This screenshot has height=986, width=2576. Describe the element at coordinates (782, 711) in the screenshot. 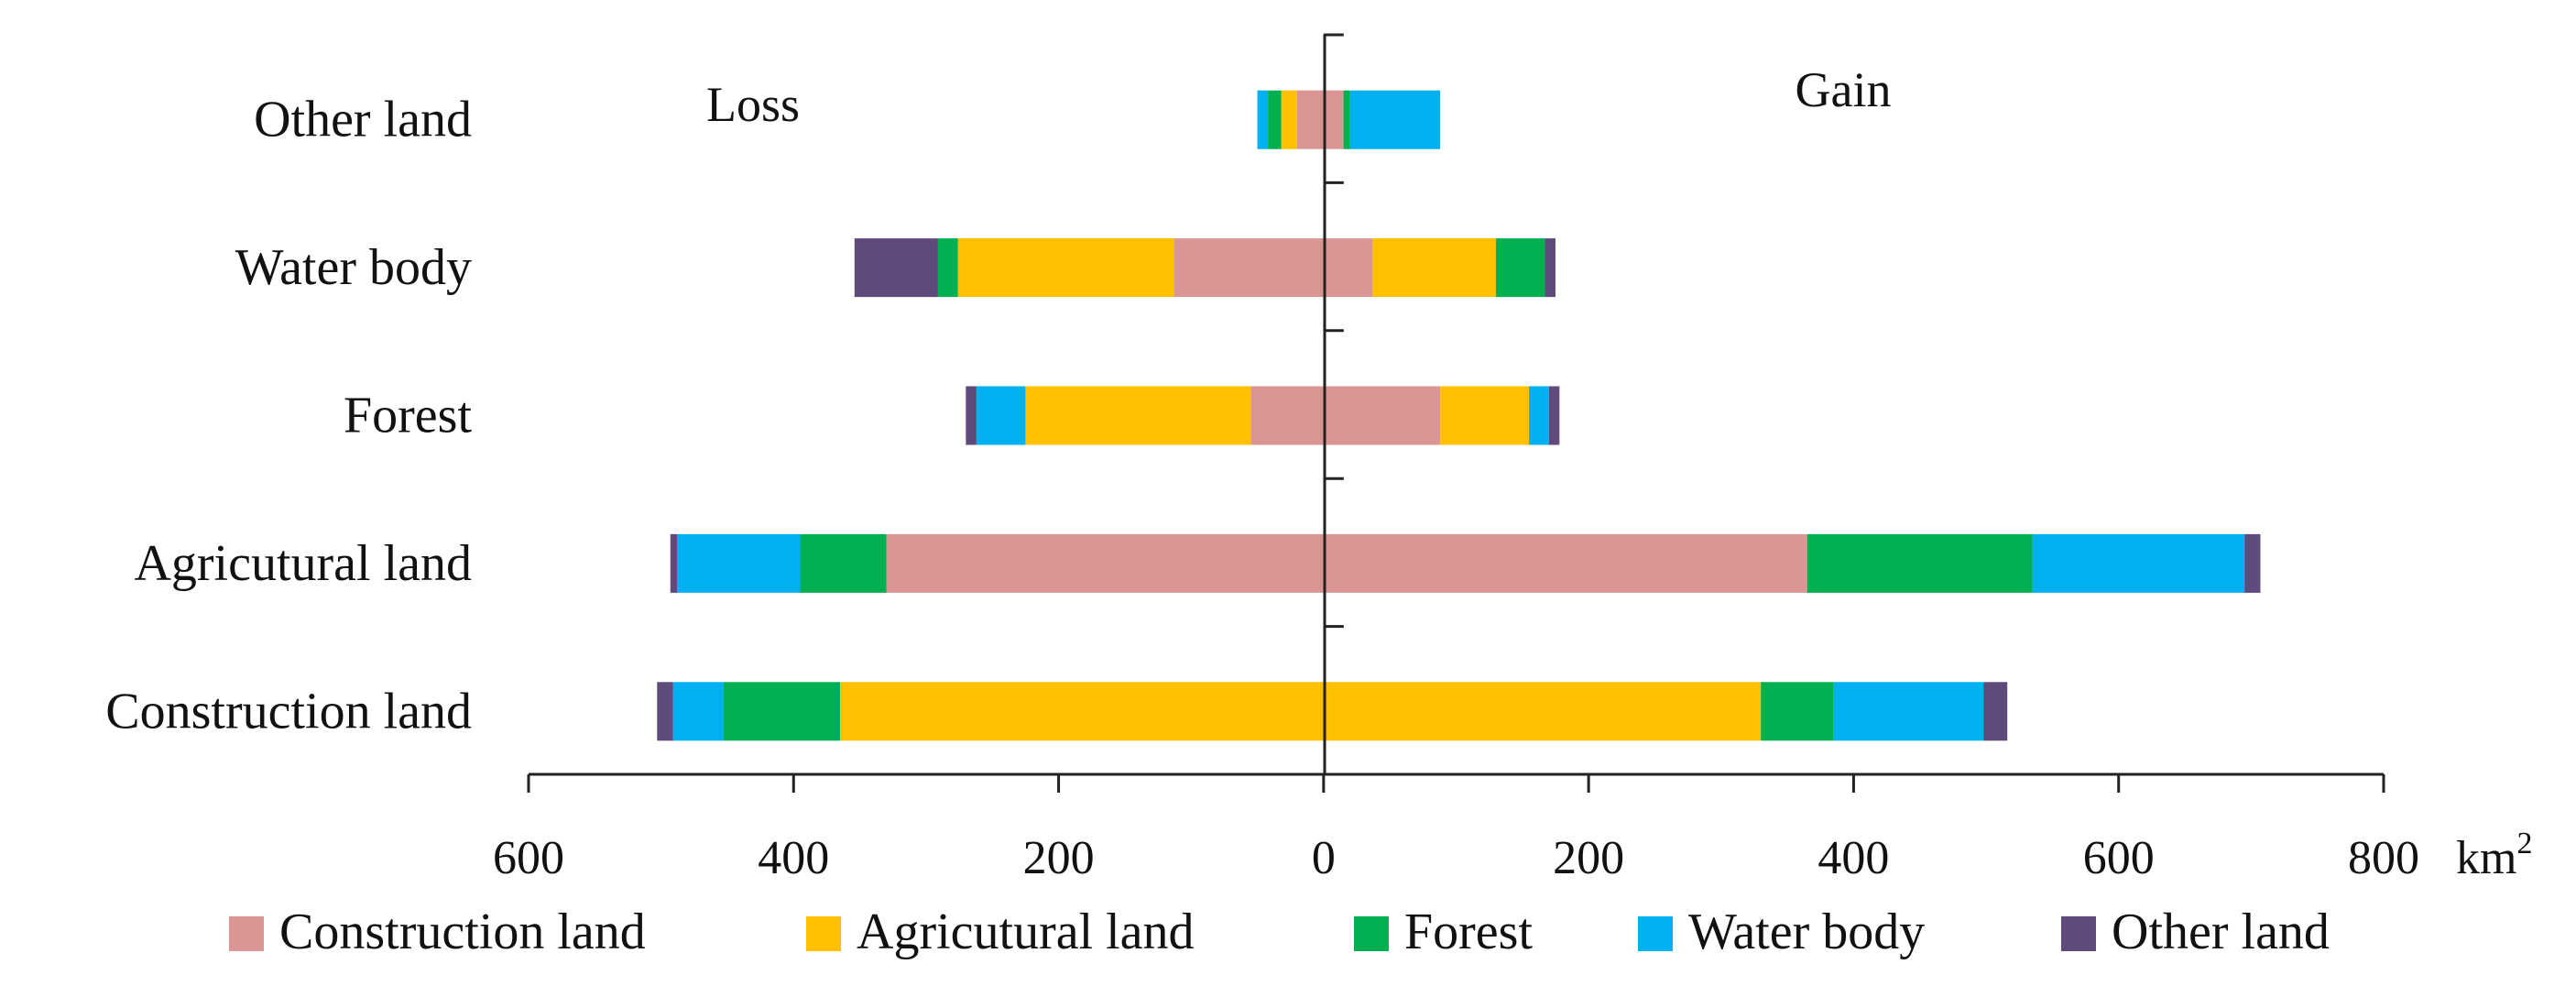

I see `bar-loss-construction-land-forest` at that location.